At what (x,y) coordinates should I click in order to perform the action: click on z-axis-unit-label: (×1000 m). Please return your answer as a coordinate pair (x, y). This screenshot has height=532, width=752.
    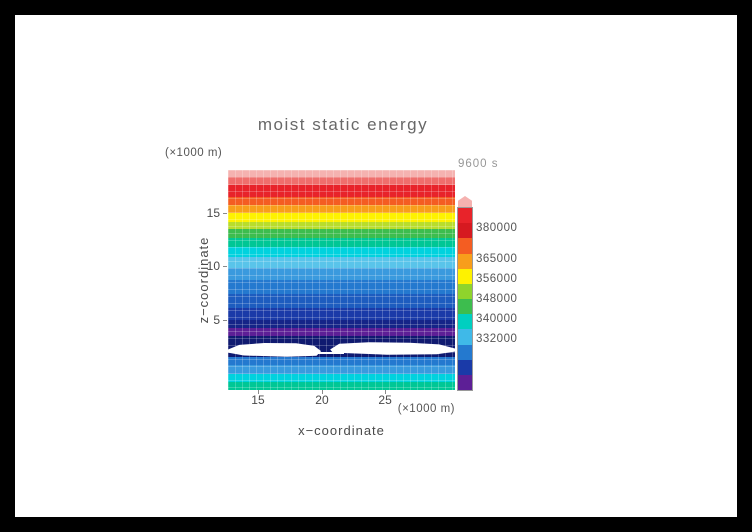
    Looking at the image, I should click on (194, 153).